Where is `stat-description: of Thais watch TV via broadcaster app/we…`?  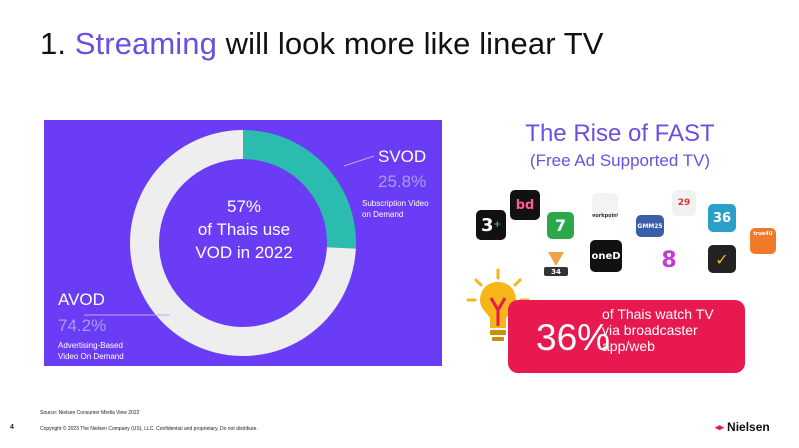 stat-description: of Thais watch TV via broadcaster app/we… is located at coordinates (658, 330).